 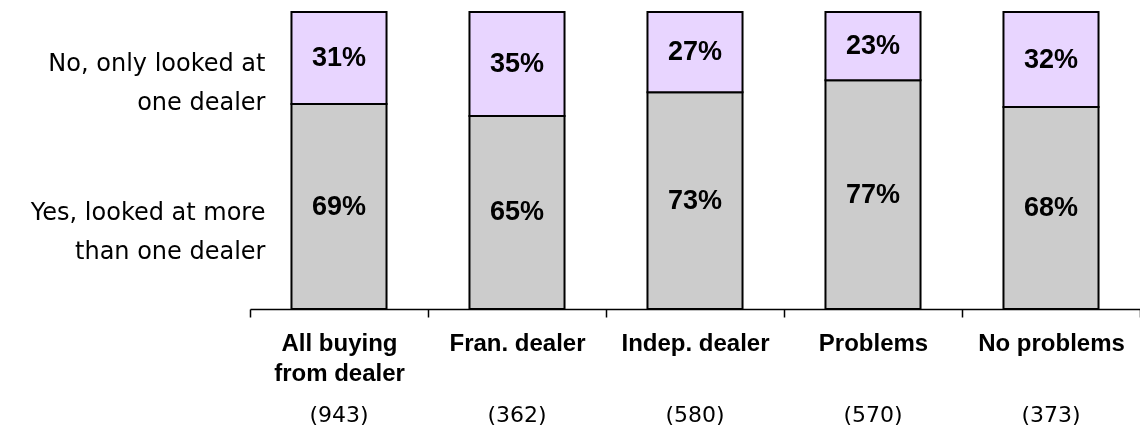 I want to click on data-label: 77%, so click(x=873, y=193).